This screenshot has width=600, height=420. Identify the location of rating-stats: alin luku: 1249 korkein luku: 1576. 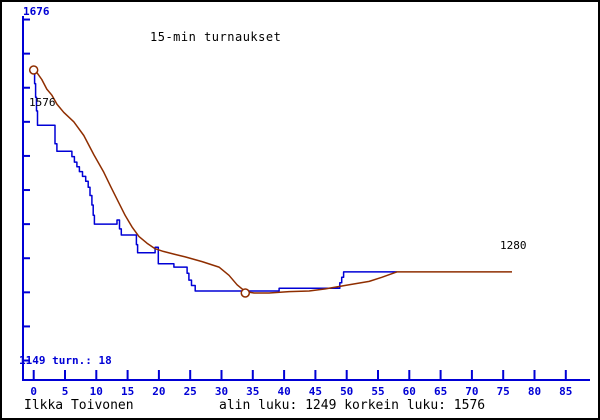
(352, 405).